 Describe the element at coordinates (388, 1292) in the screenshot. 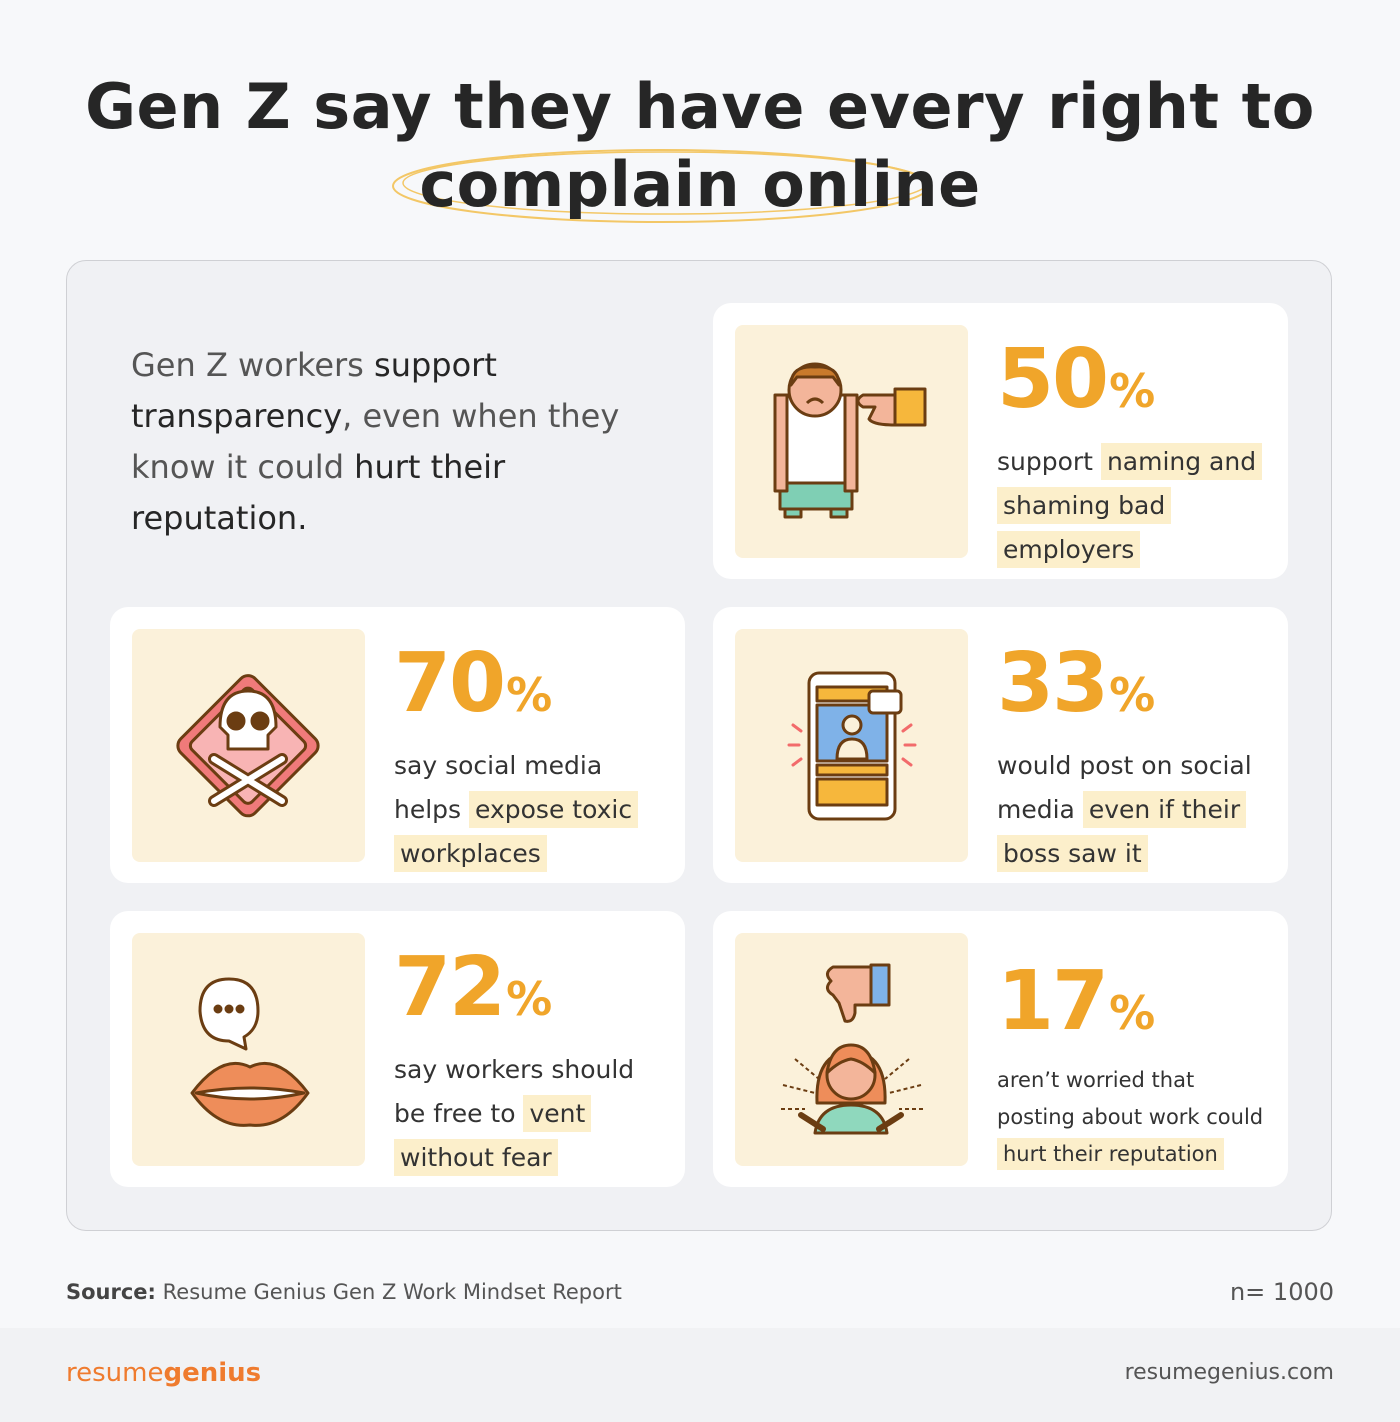

I see `source-text: Resume Genius Gen Z Work Mindset Report` at that location.